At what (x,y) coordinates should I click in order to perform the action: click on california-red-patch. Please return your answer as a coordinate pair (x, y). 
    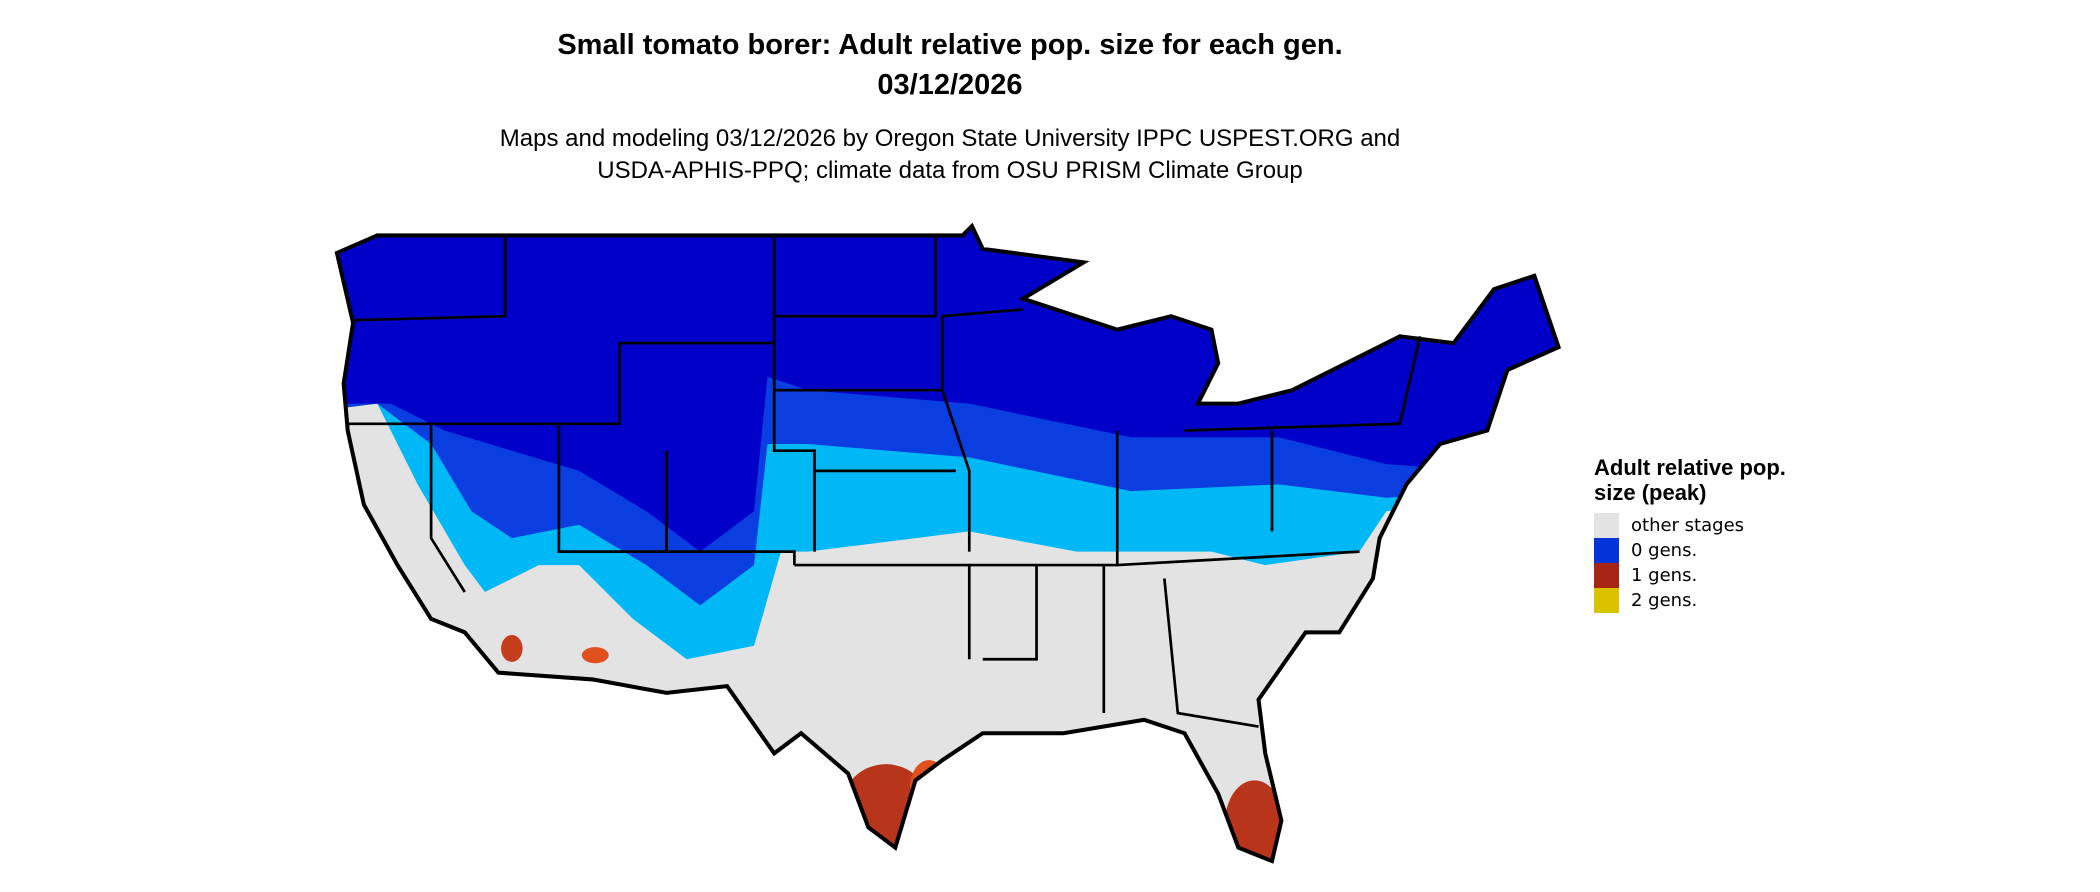
    Looking at the image, I should click on (512, 648).